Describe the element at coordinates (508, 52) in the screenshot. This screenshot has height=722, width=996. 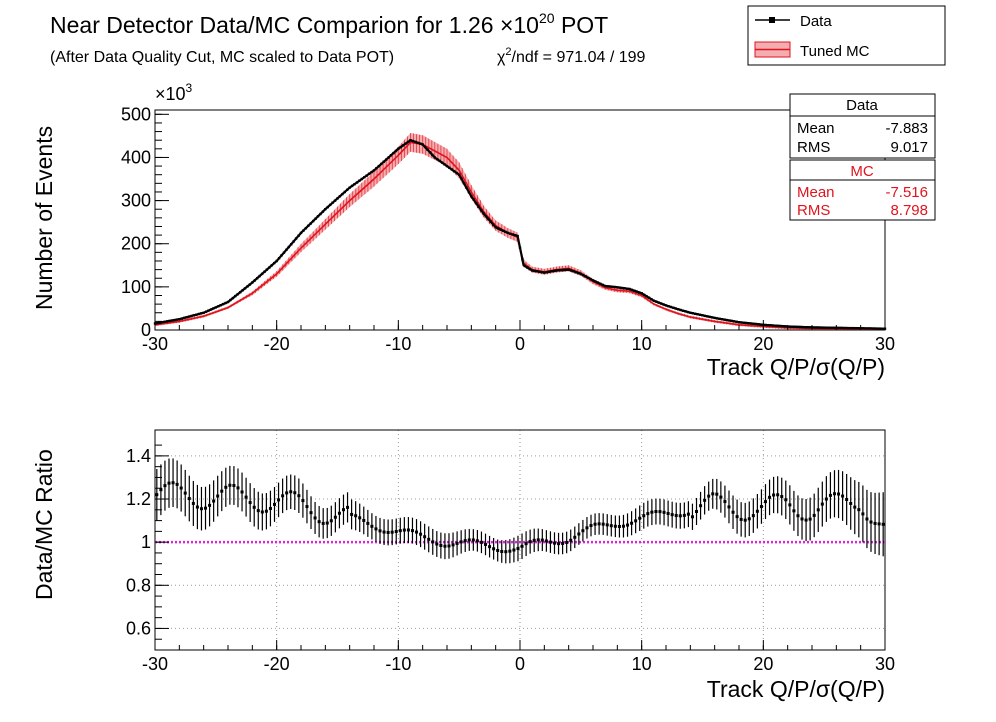
I see `chi2-exponent: 2` at that location.